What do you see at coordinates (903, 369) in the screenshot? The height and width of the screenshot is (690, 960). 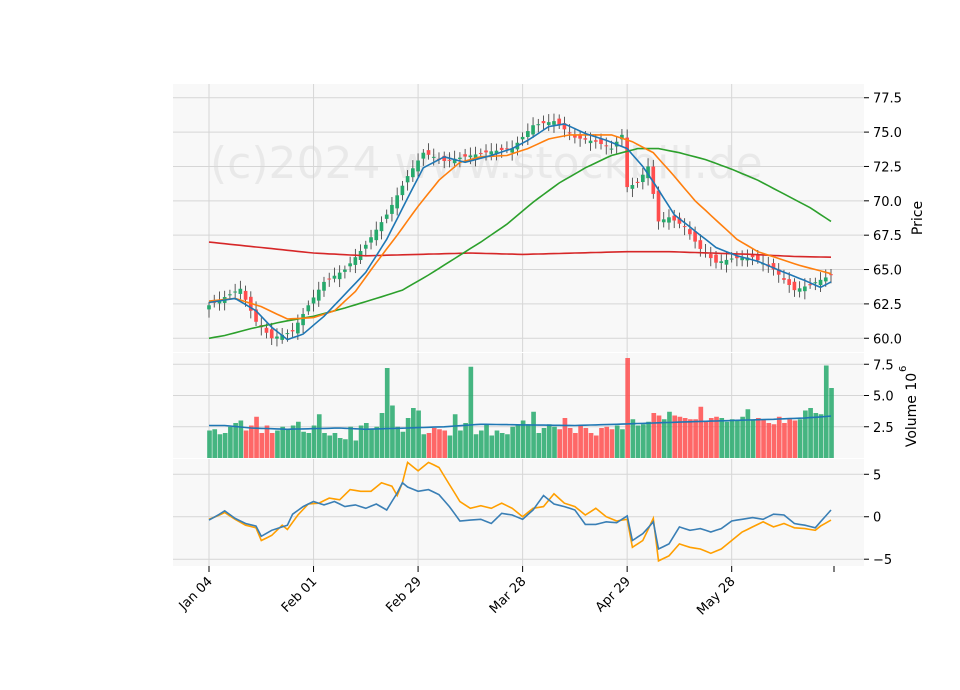 I see `volume-axis-exponent: 6` at bounding box center [903, 369].